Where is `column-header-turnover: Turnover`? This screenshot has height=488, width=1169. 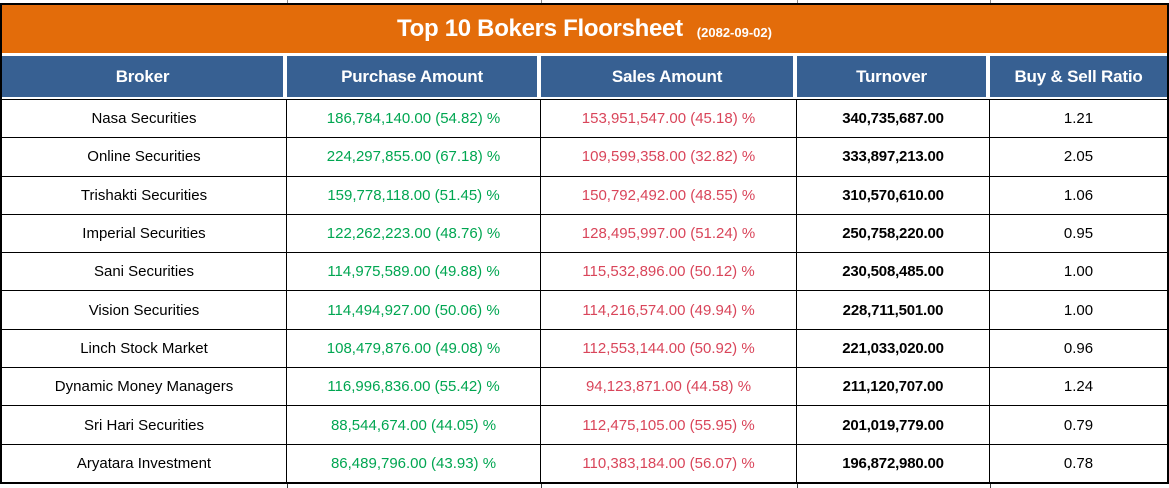
column-header-turnover: Turnover is located at coordinates (893, 76).